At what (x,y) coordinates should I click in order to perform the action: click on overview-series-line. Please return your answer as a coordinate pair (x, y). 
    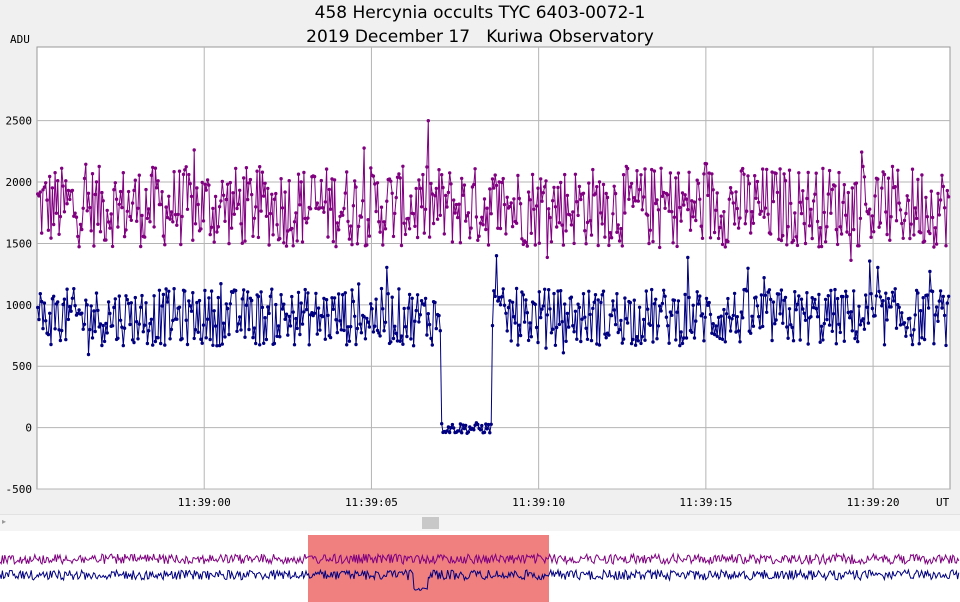
    Looking at the image, I should click on (480, 580).